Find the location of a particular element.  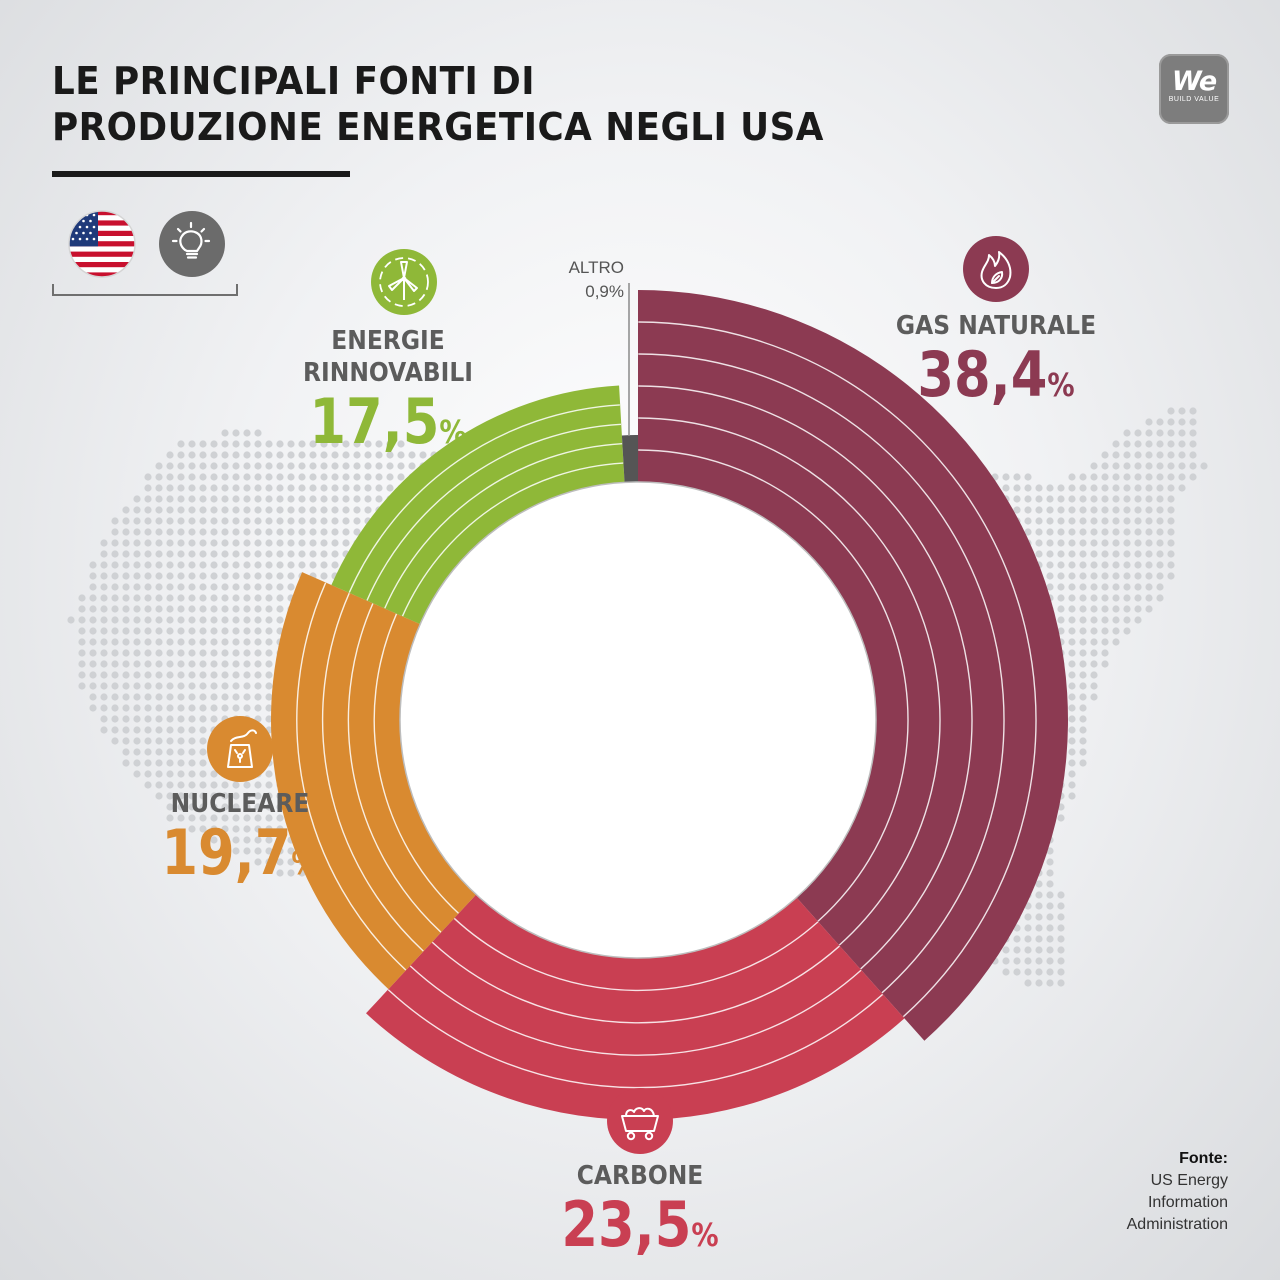

label-altro-name: ALTRO is located at coordinates (596, 267).